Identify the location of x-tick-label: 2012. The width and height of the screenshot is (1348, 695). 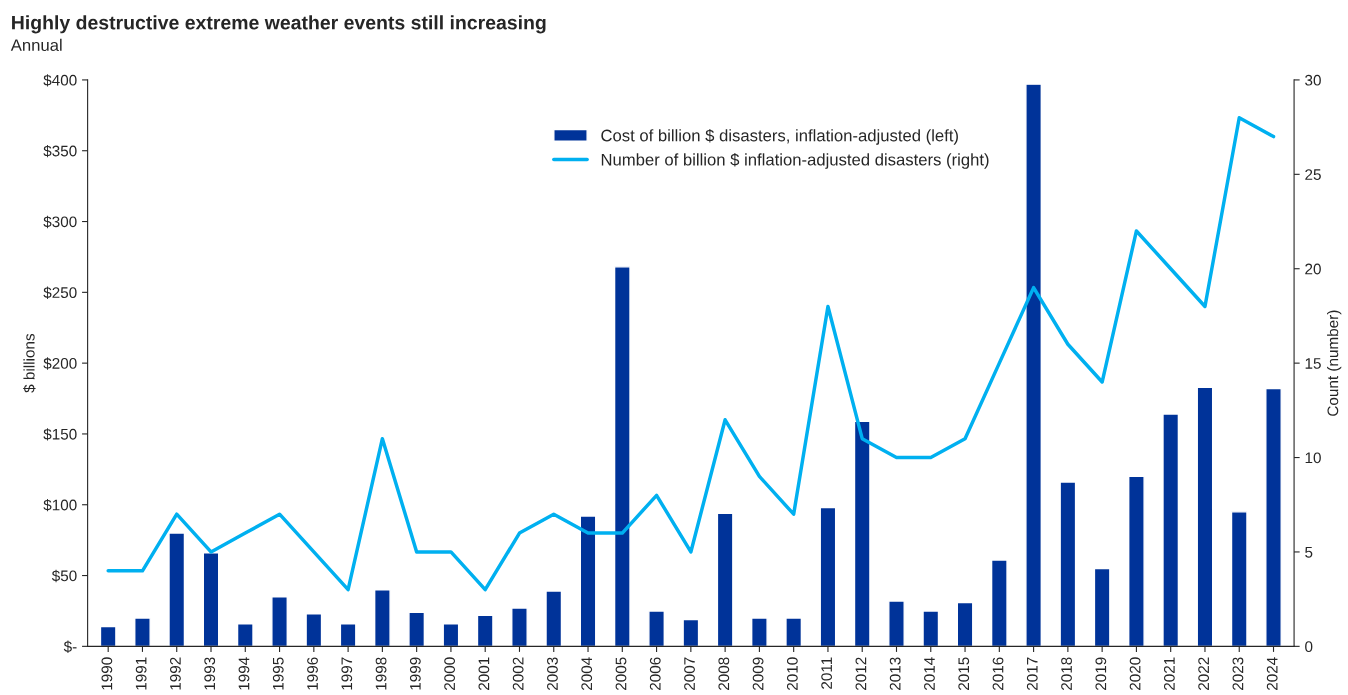
(861, 673).